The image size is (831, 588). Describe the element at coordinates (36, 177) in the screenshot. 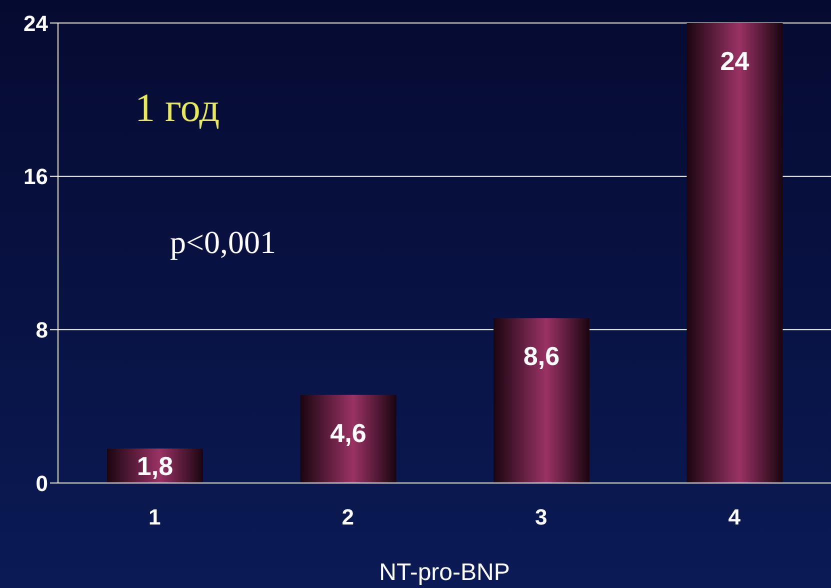

I see `y-tick-label: 16` at that location.